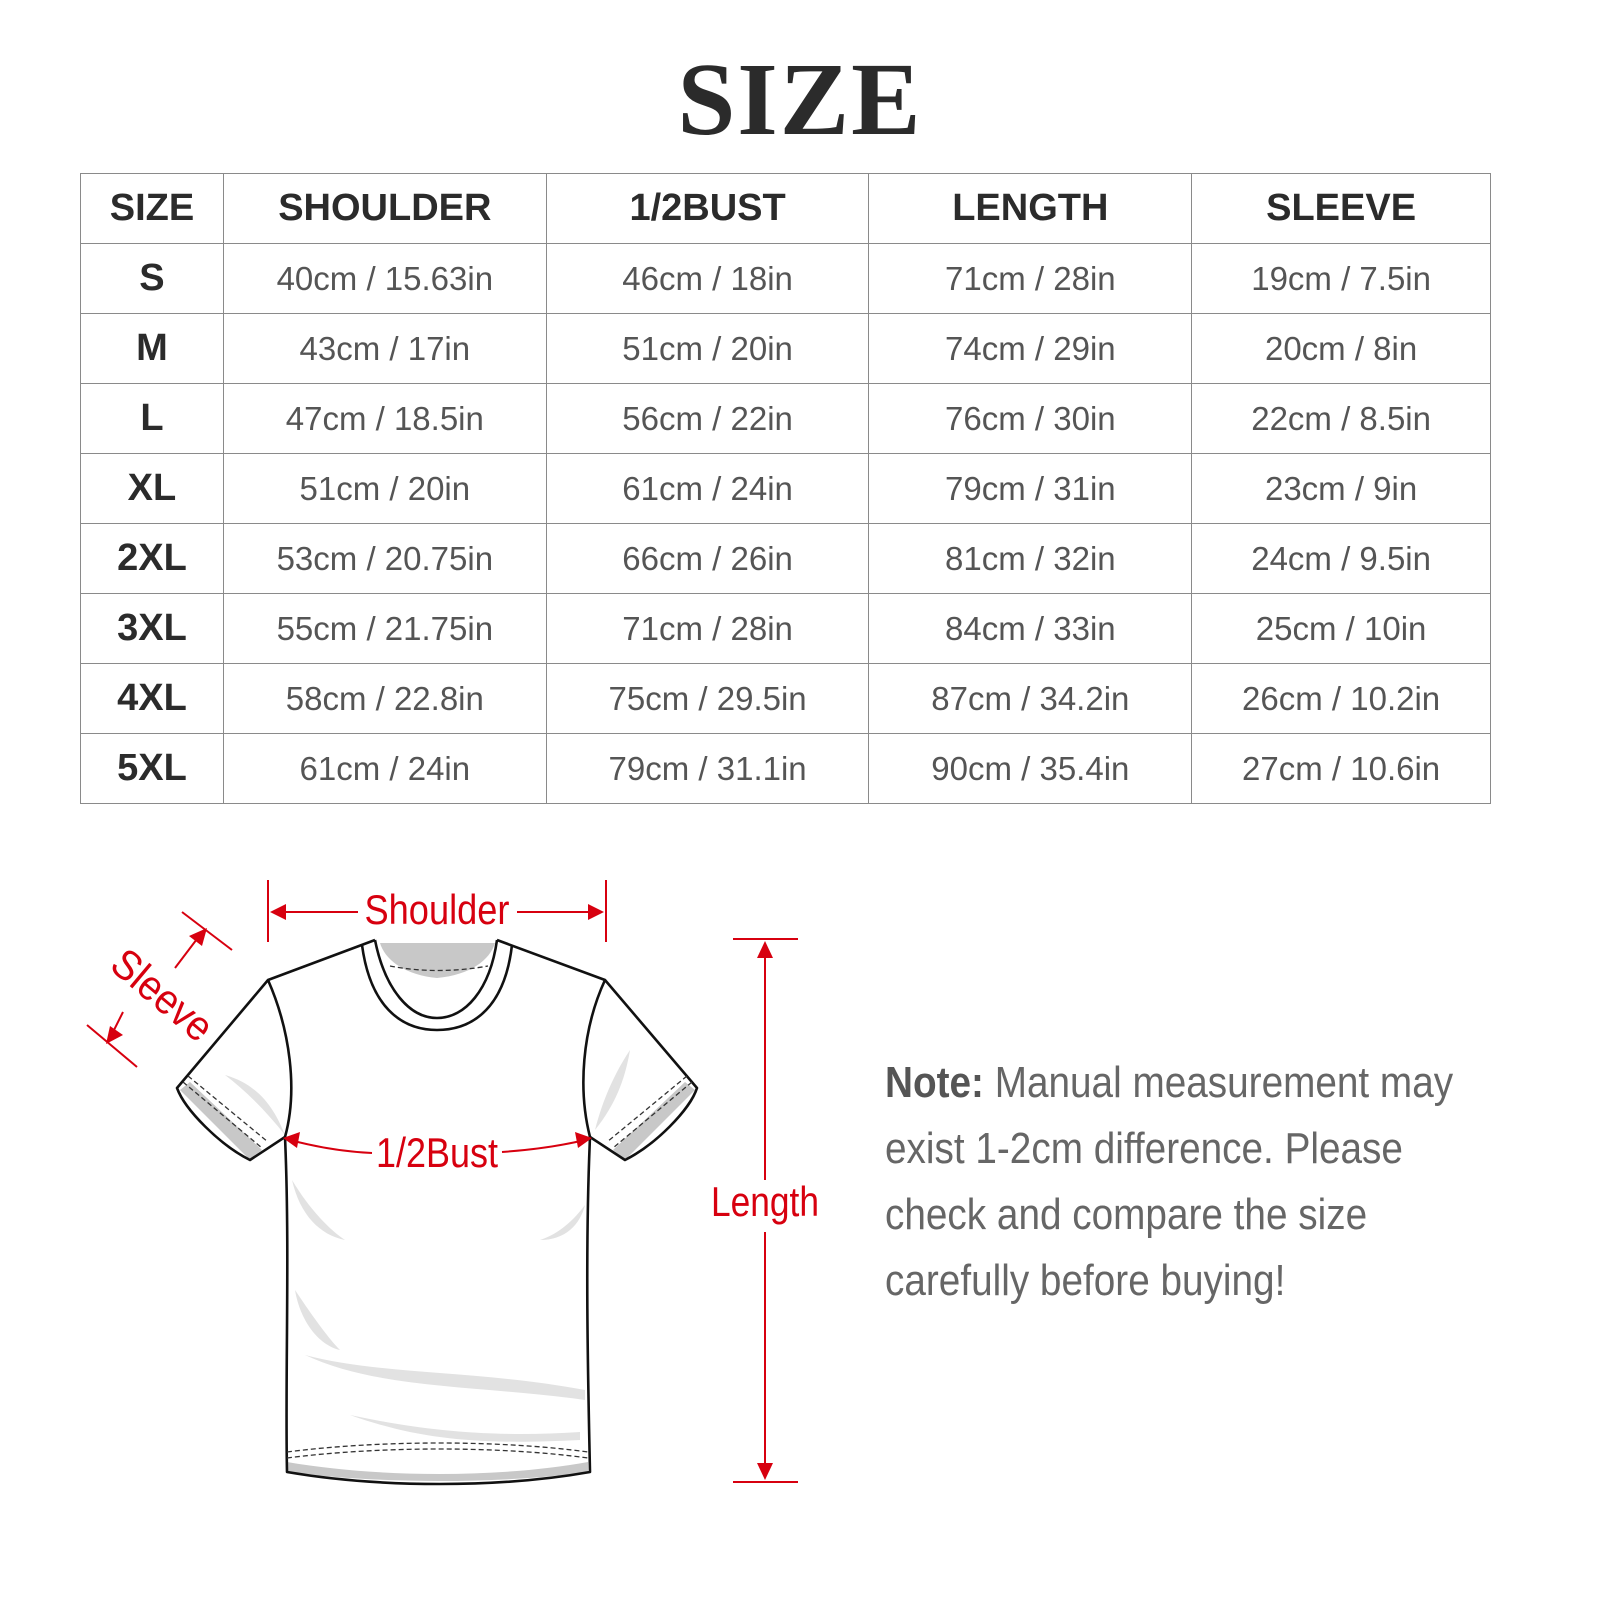  Describe the element at coordinates (1341, 488) in the screenshot. I see `measurement-cell: 23cm / 9in` at that location.